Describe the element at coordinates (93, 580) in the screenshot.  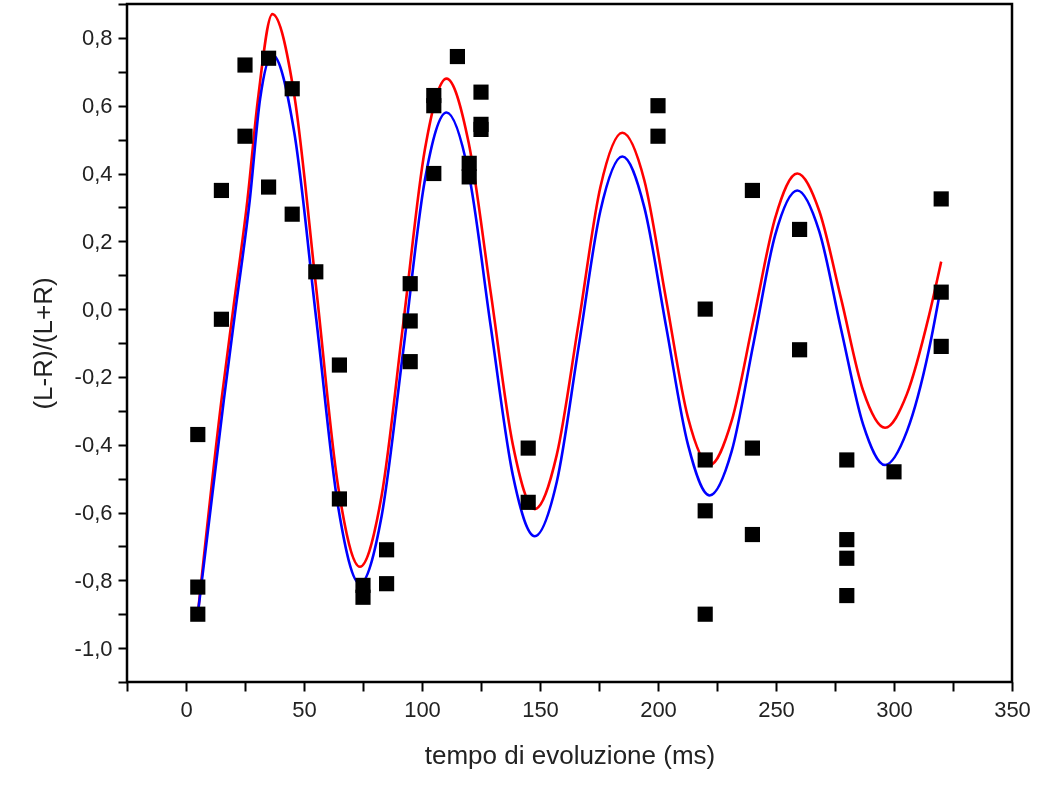
I see `y-tick-label: -0,8` at that location.